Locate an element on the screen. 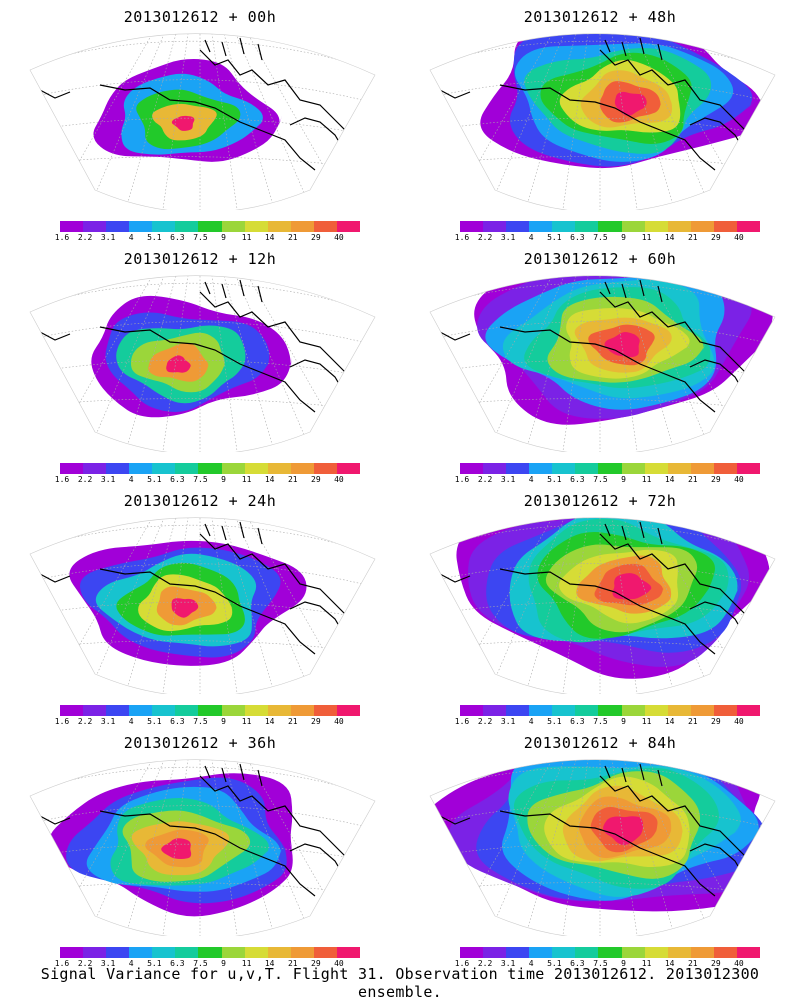  colorbar-tick-label: 29 is located at coordinates (316, 963).